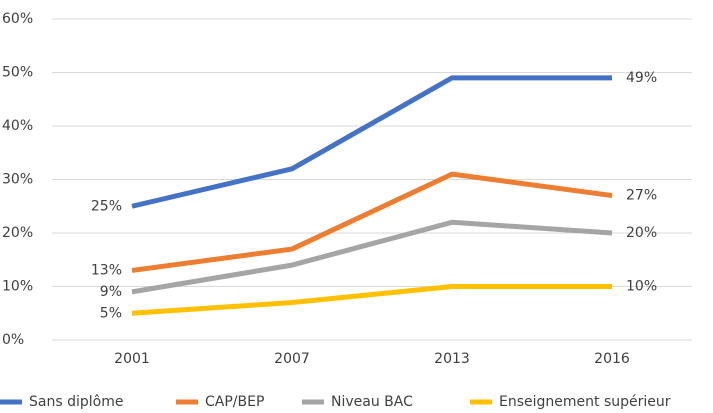 The height and width of the screenshot is (413, 713). I want to click on x-tick-label: 2007, so click(292, 359).